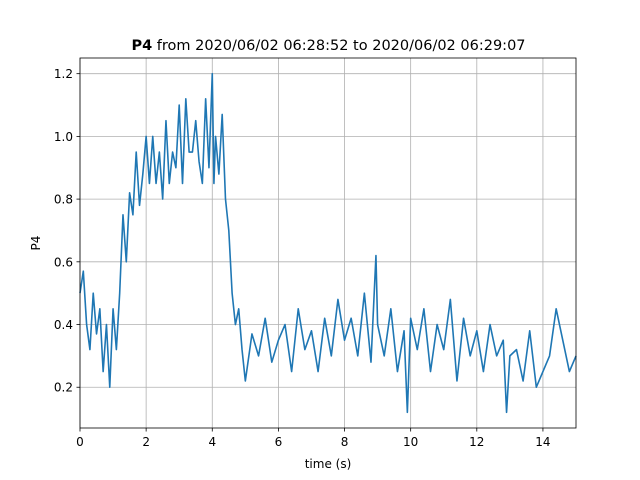  I want to click on y-tick-label: 0.8, so click(63, 200).